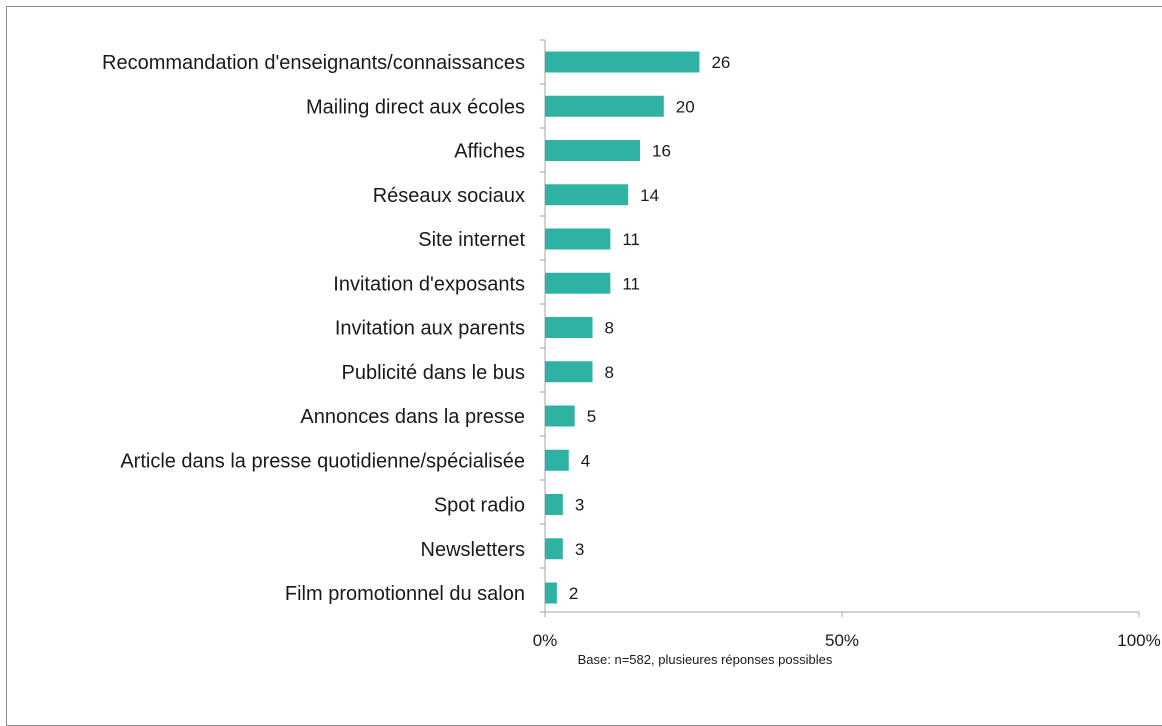 Image resolution: width=1162 pixels, height=726 pixels. I want to click on data-label: 14, so click(649, 195).